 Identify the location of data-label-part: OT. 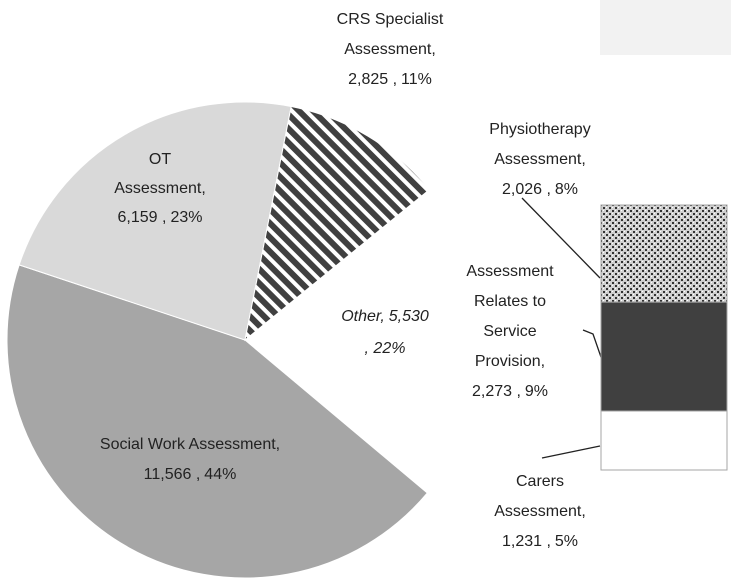
(160, 159).